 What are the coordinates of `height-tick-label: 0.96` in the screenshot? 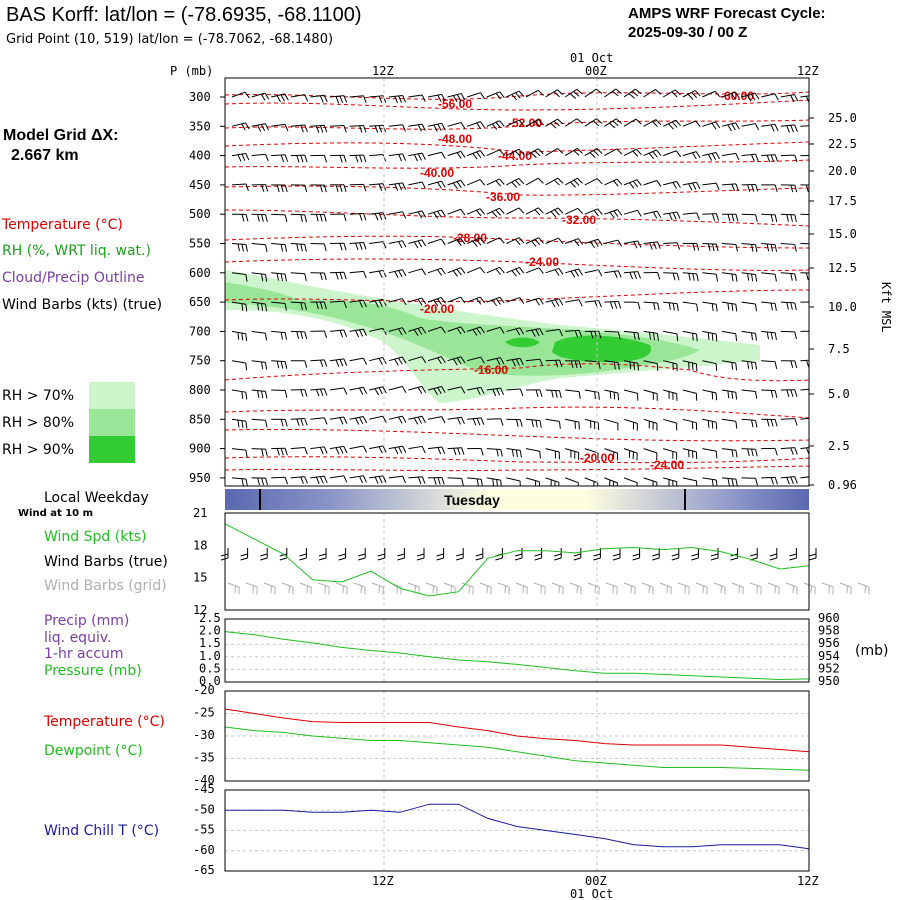 It's located at (842, 485).